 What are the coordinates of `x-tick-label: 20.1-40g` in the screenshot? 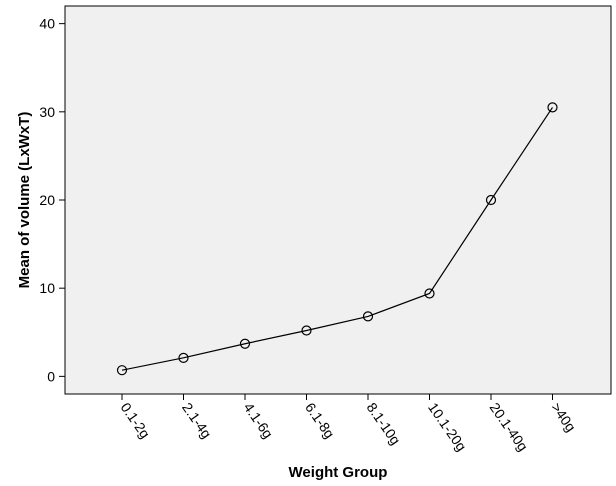 It's located at (509, 427).